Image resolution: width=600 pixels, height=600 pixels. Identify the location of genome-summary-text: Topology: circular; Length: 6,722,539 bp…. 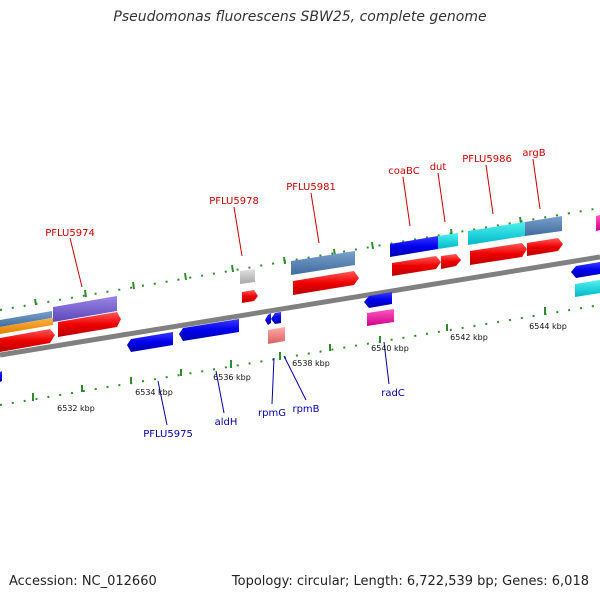
(410, 581).